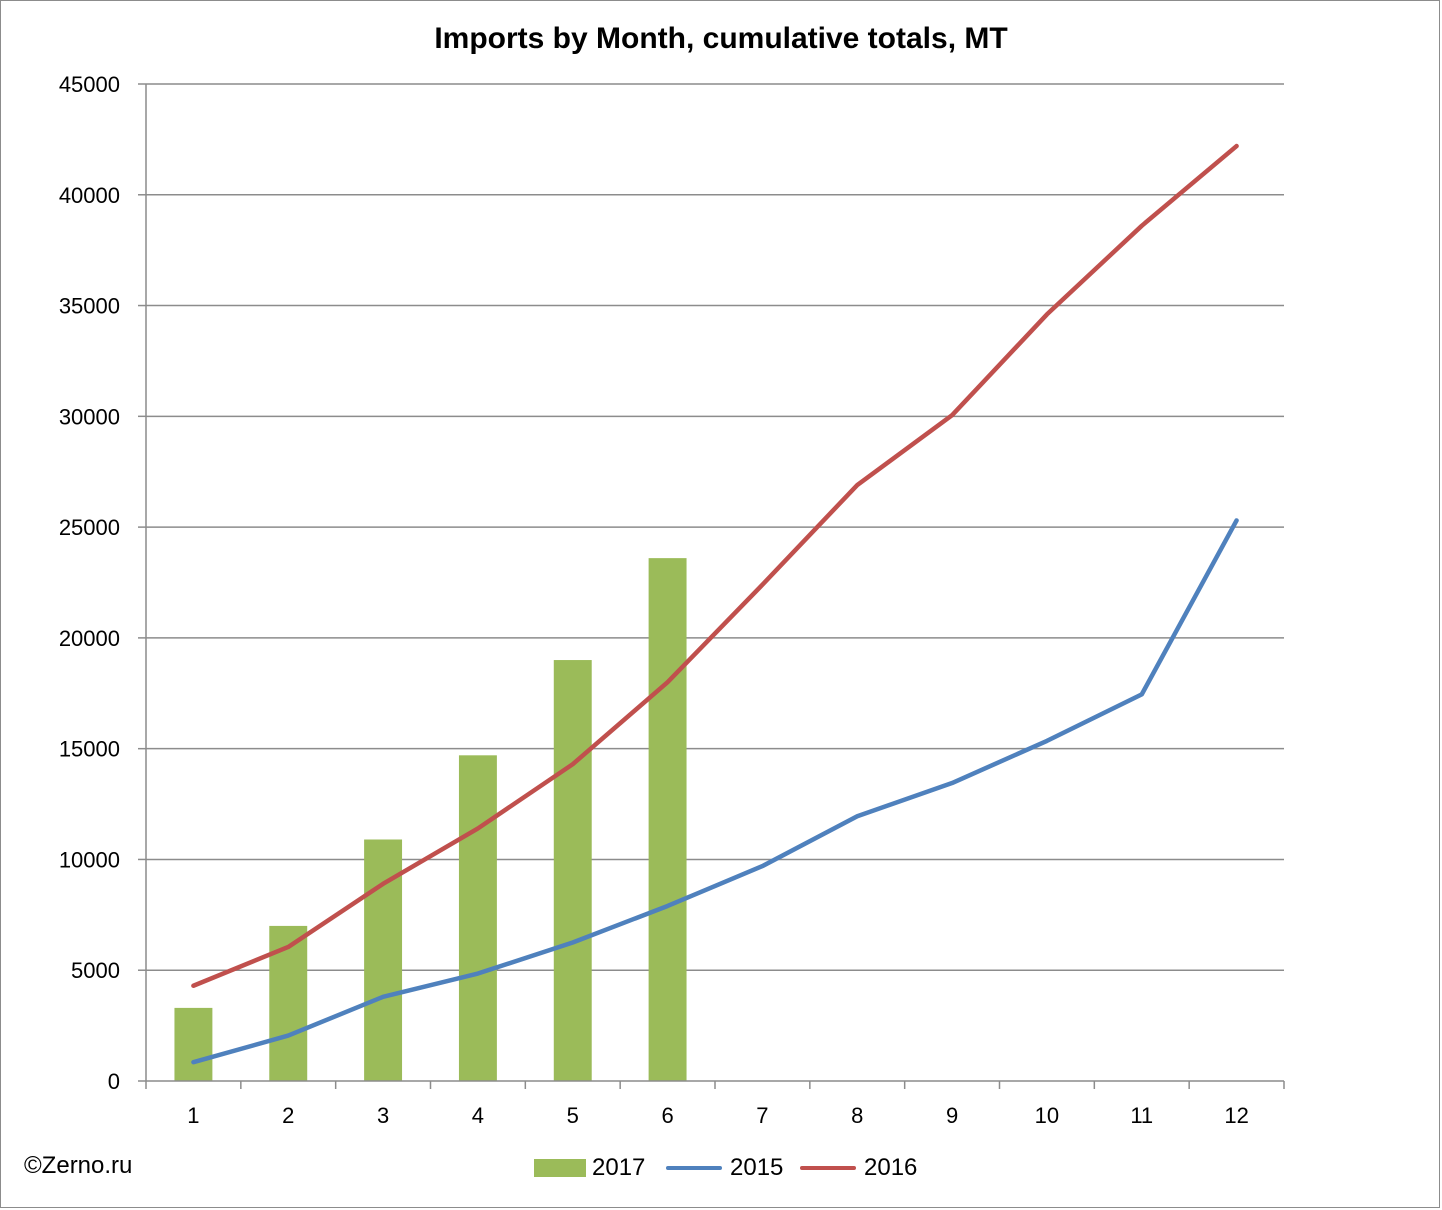 The width and height of the screenshot is (1442, 1210). I want to click on legend: 2017 2015 2016, so click(721, 1168).